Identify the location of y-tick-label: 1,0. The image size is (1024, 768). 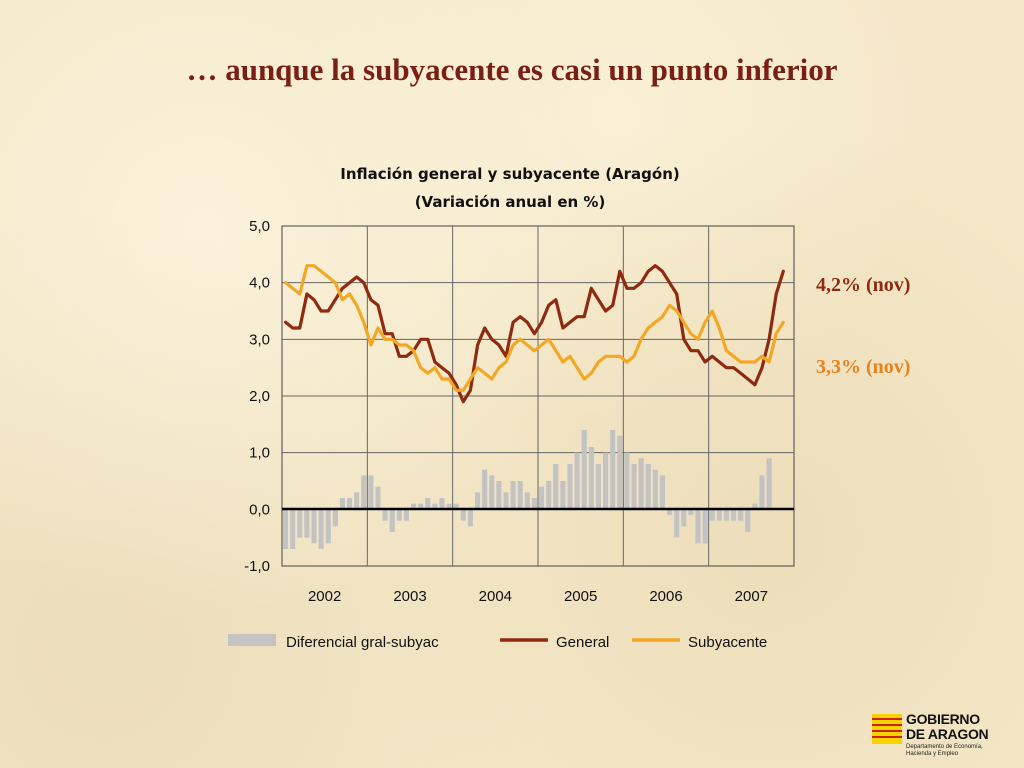
(259, 453).